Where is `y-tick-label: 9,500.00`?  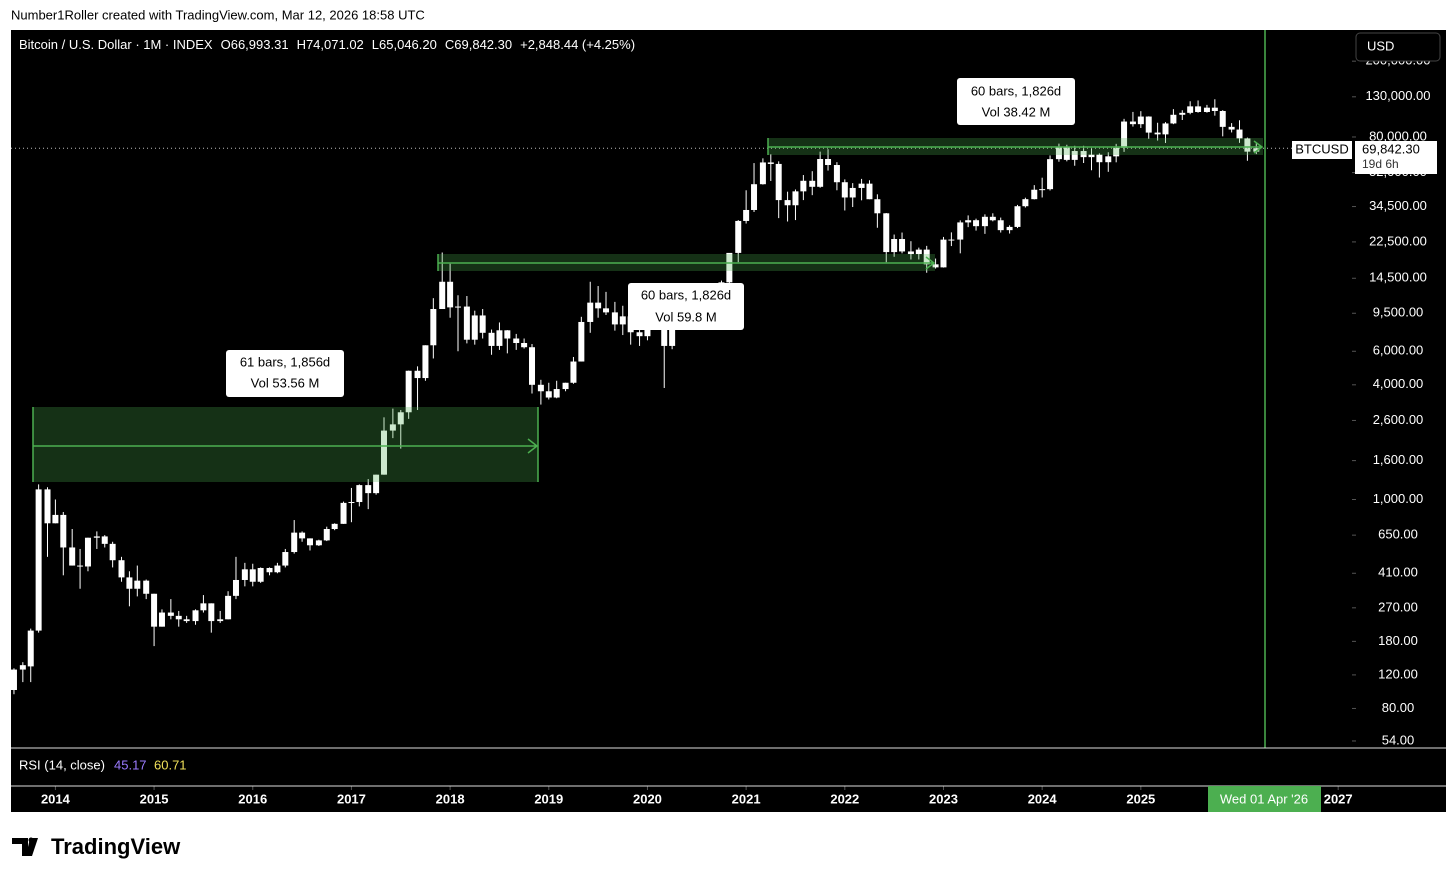 y-tick-label: 9,500.00 is located at coordinates (1398, 312).